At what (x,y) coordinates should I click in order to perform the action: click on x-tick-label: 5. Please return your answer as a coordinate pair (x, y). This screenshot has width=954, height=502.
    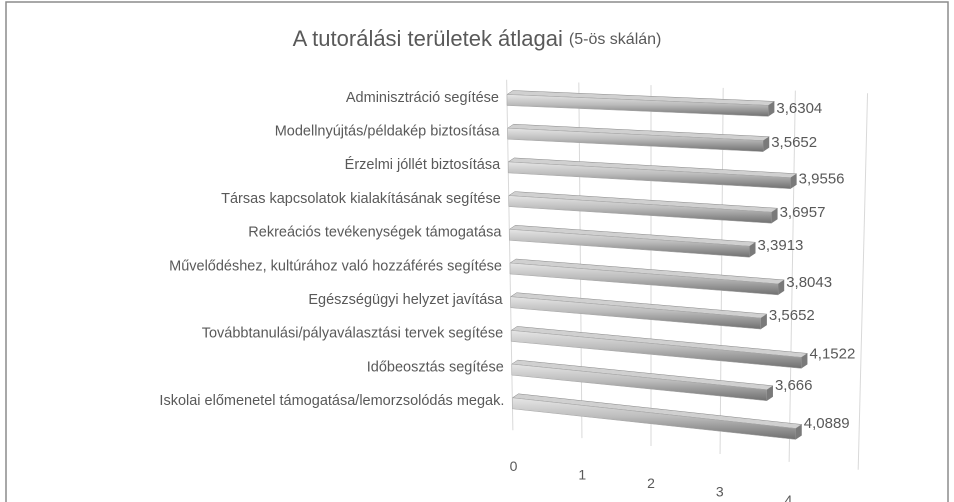
    Looking at the image, I should click on (857, 501).